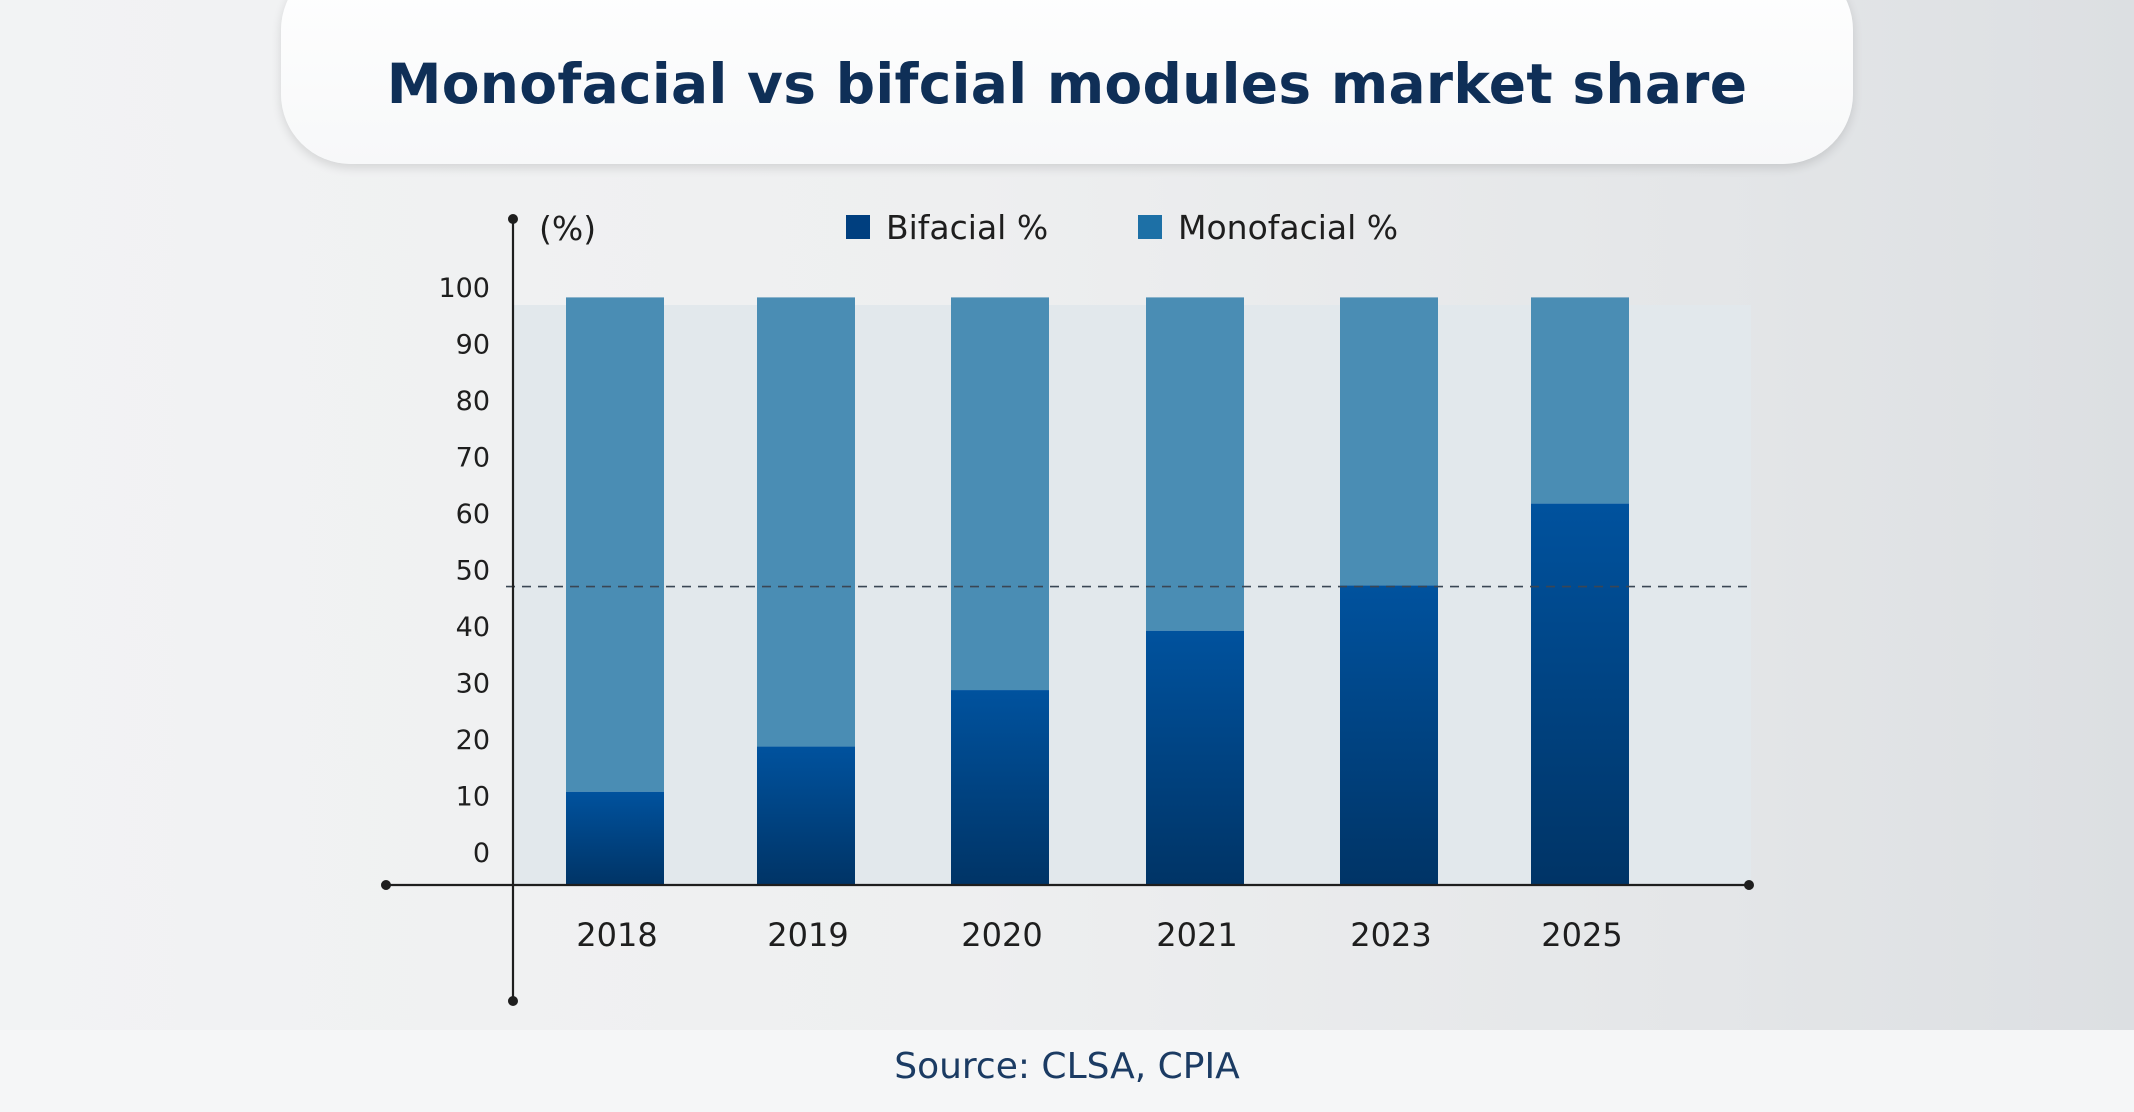  Describe the element at coordinates (1001, 935) in the screenshot. I see `x-tick-label-2020: 2020` at that location.